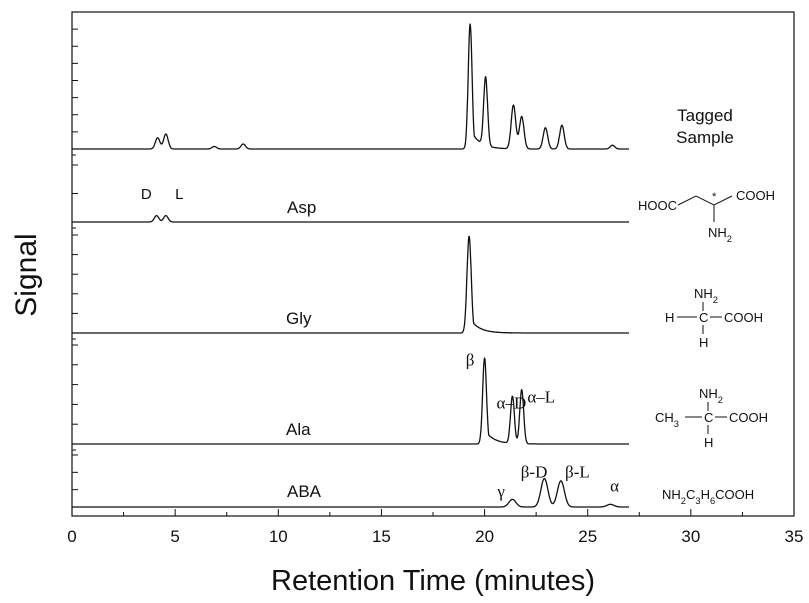 This screenshot has width=809, height=603. I want to click on ala-bottom-h: H, so click(708, 442).